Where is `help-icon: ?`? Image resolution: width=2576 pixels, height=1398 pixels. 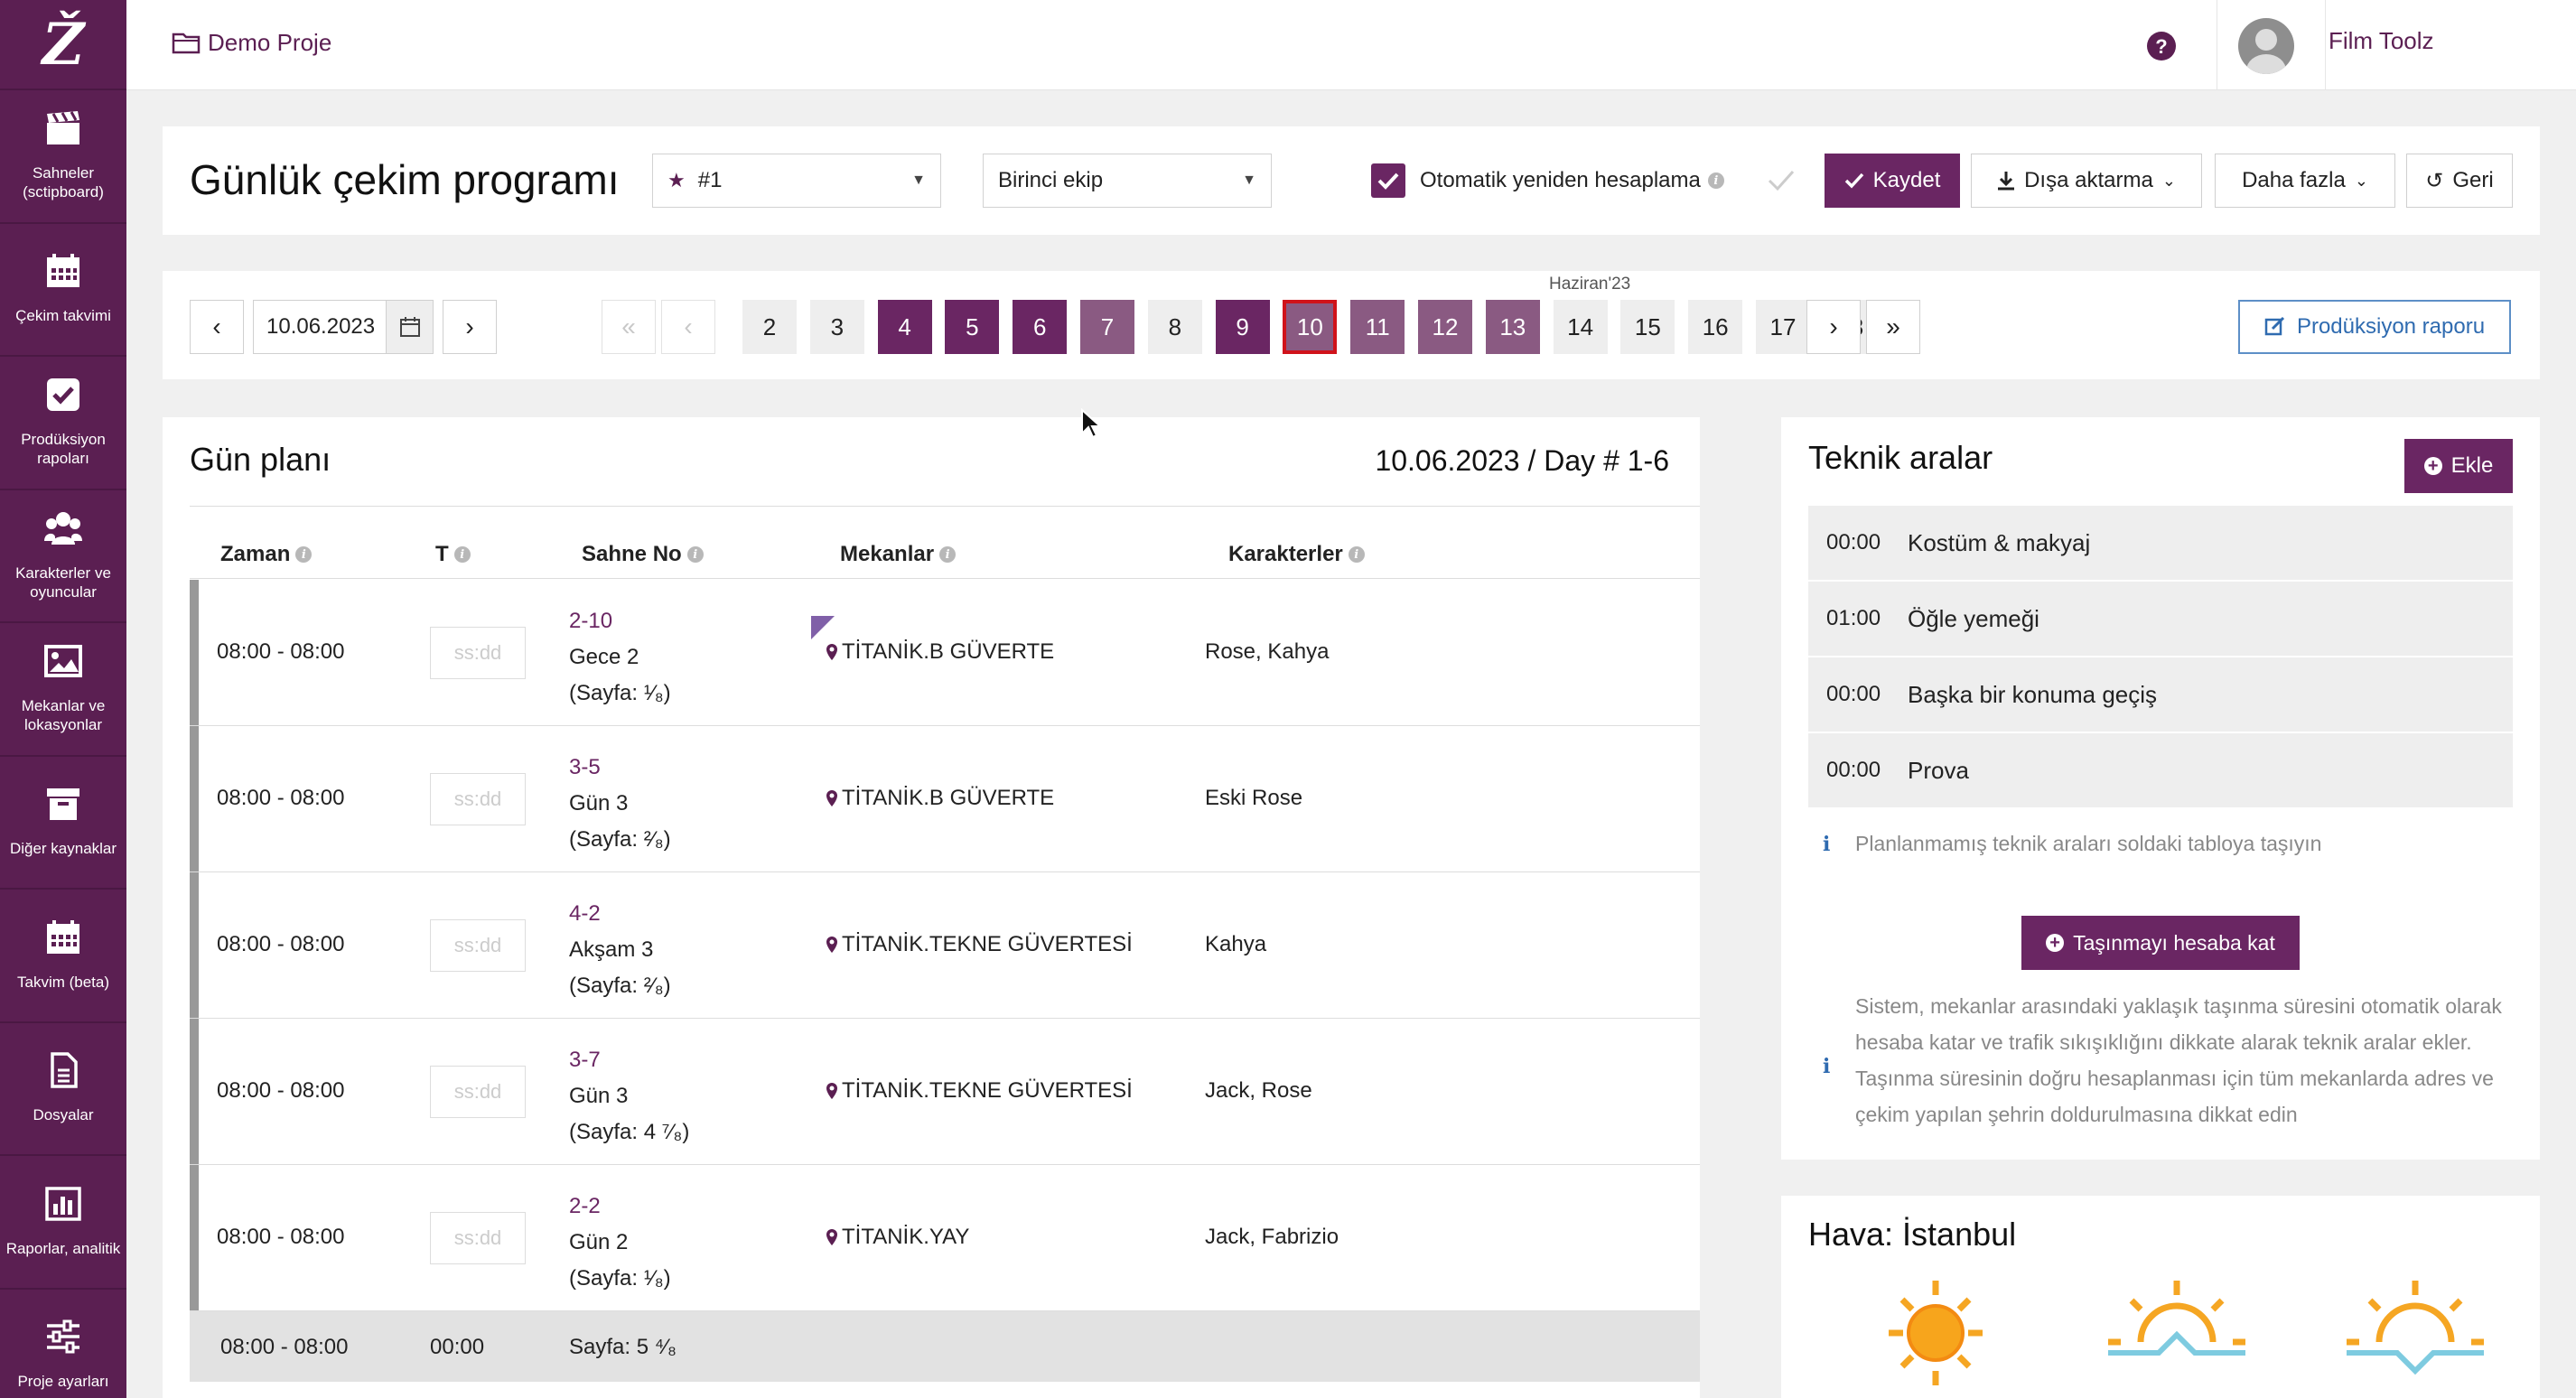 help-icon: ? is located at coordinates (2161, 46).